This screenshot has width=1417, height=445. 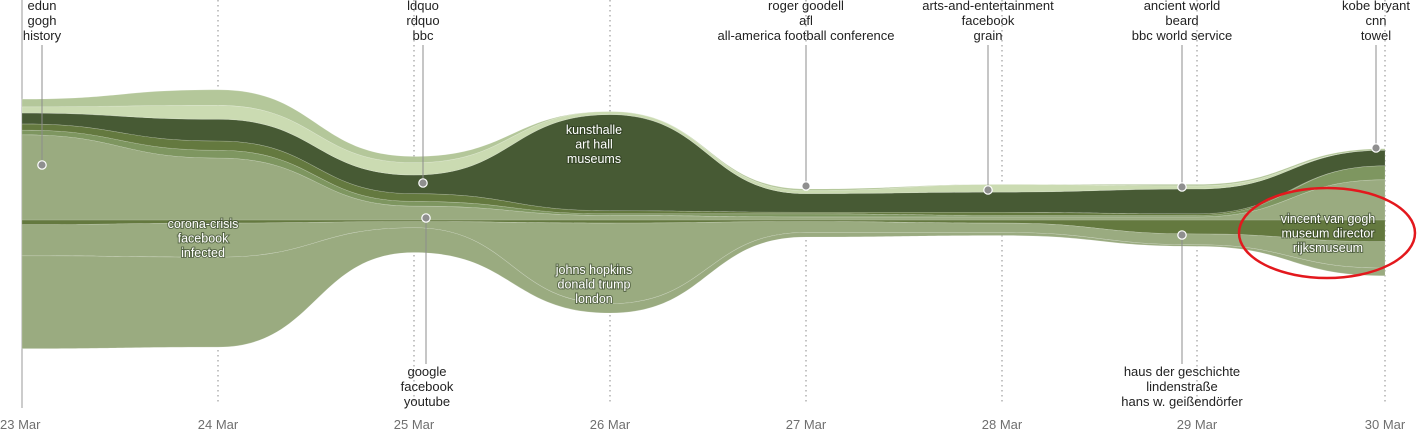 I want to click on stream-label-text: kunsthalle, so click(x=594, y=130).